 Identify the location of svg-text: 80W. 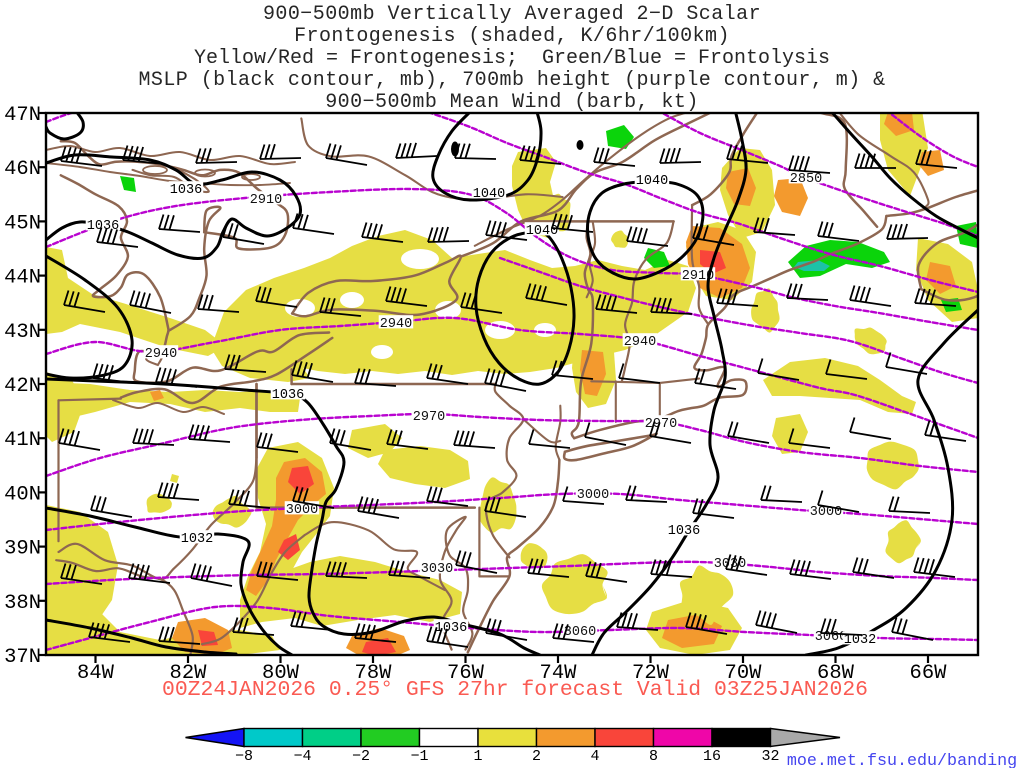
(281, 673).